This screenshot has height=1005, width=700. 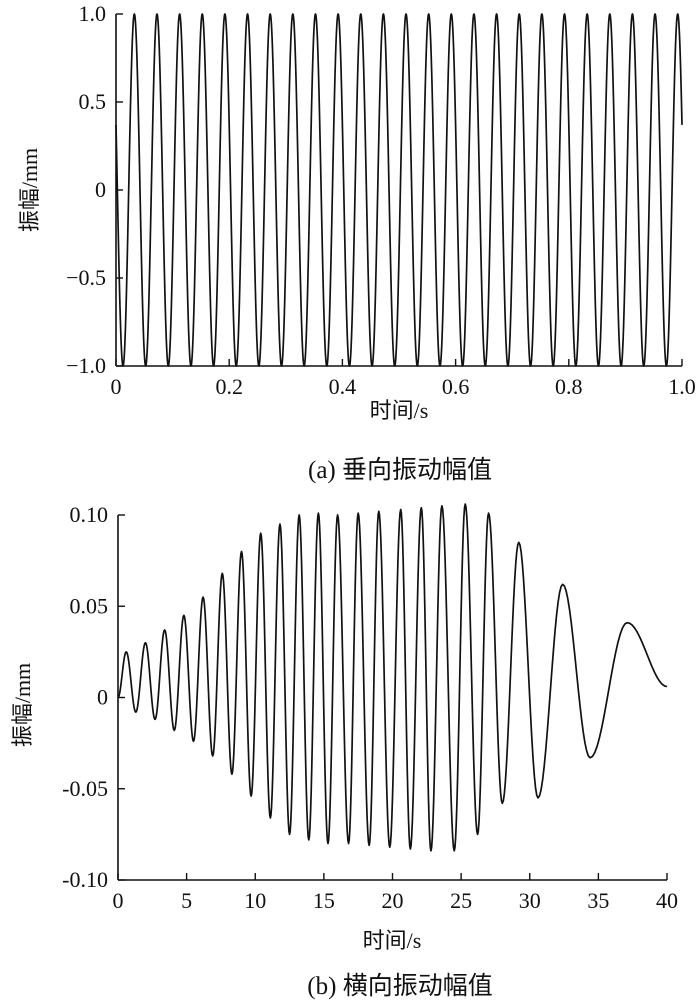 What do you see at coordinates (393, 900) in the screenshot?
I see `x-tick-label-b-4: 20` at bounding box center [393, 900].